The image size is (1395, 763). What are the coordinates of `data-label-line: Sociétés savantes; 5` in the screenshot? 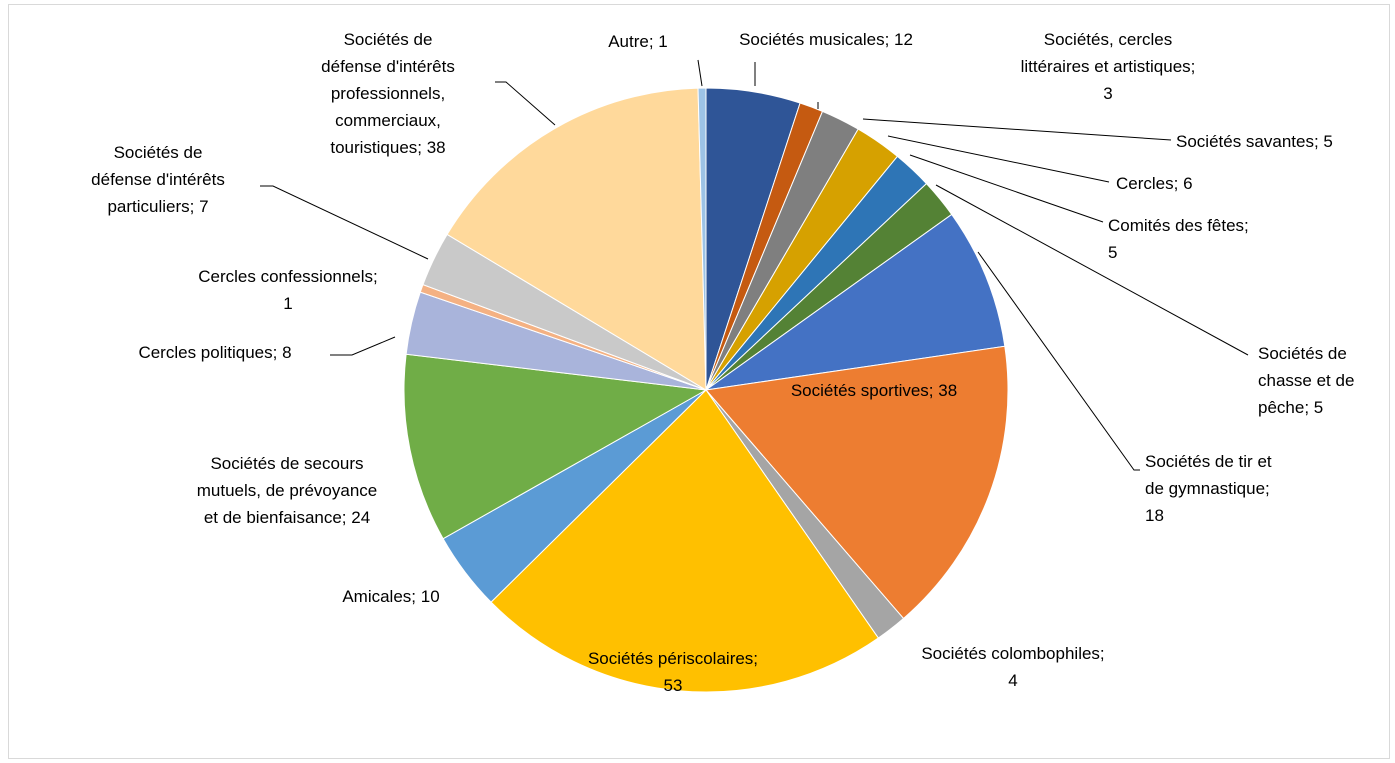 It's located at (1254, 141).